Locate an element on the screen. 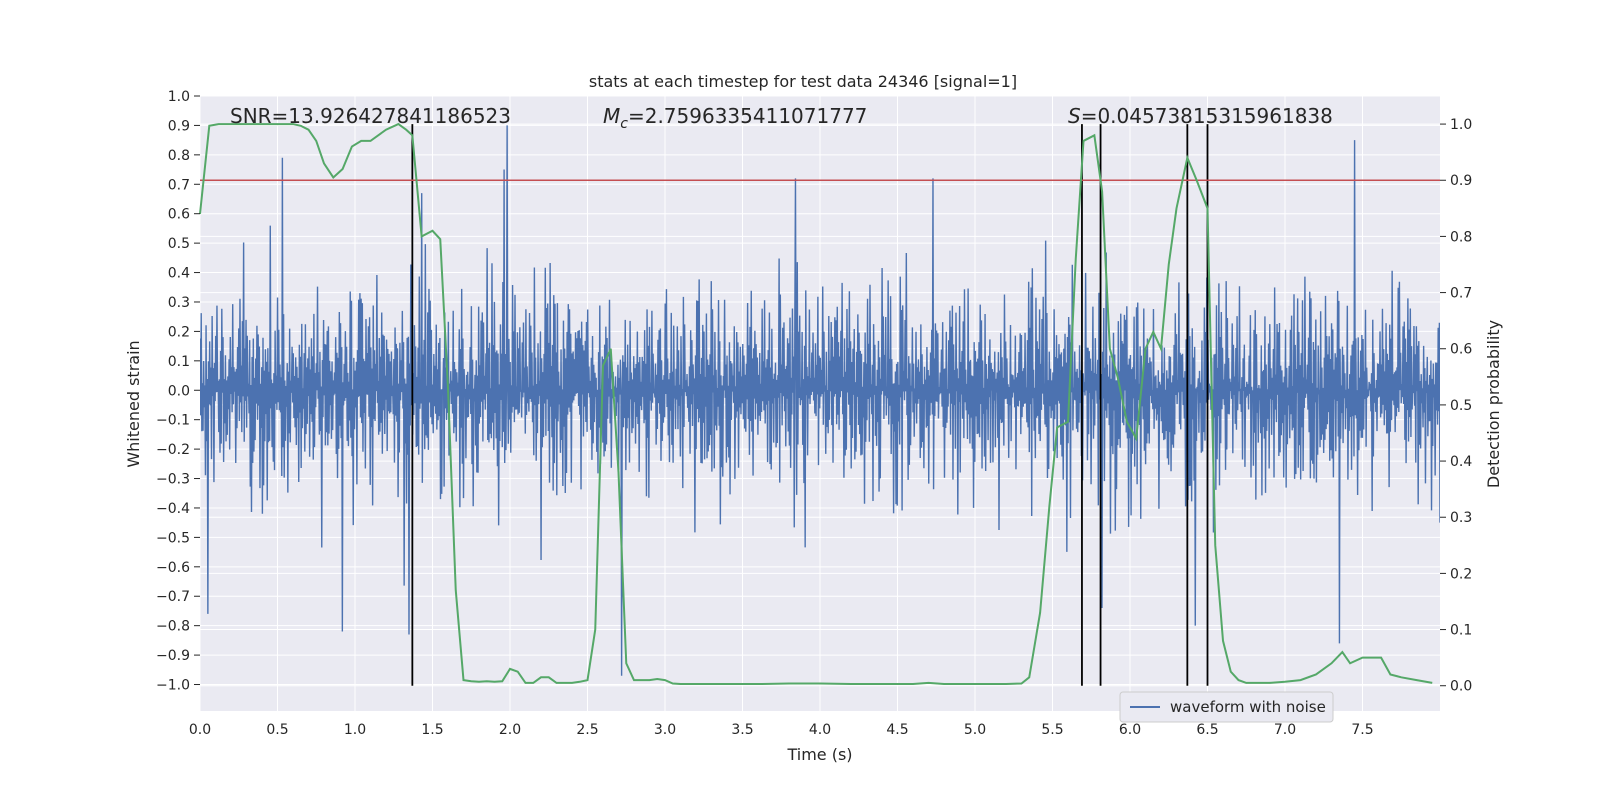 The width and height of the screenshot is (1600, 800). y-tick-label: 0.8 is located at coordinates (179, 156).